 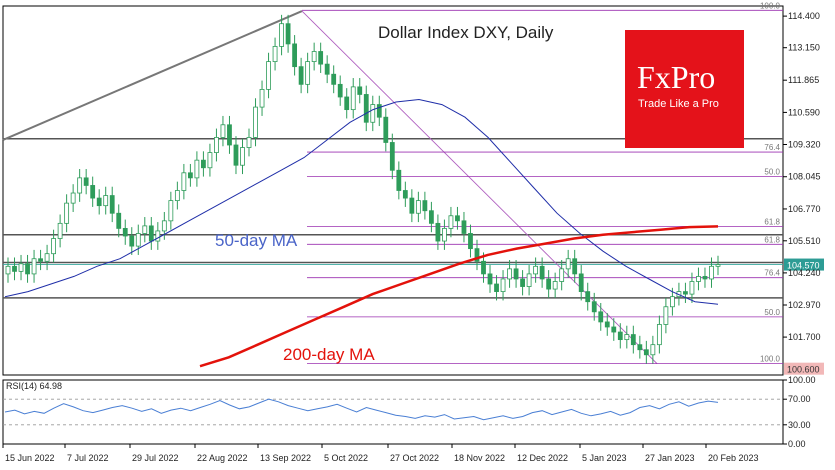 I want to click on x-tick-label: 5 Jan 2023, so click(x=604, y=458).